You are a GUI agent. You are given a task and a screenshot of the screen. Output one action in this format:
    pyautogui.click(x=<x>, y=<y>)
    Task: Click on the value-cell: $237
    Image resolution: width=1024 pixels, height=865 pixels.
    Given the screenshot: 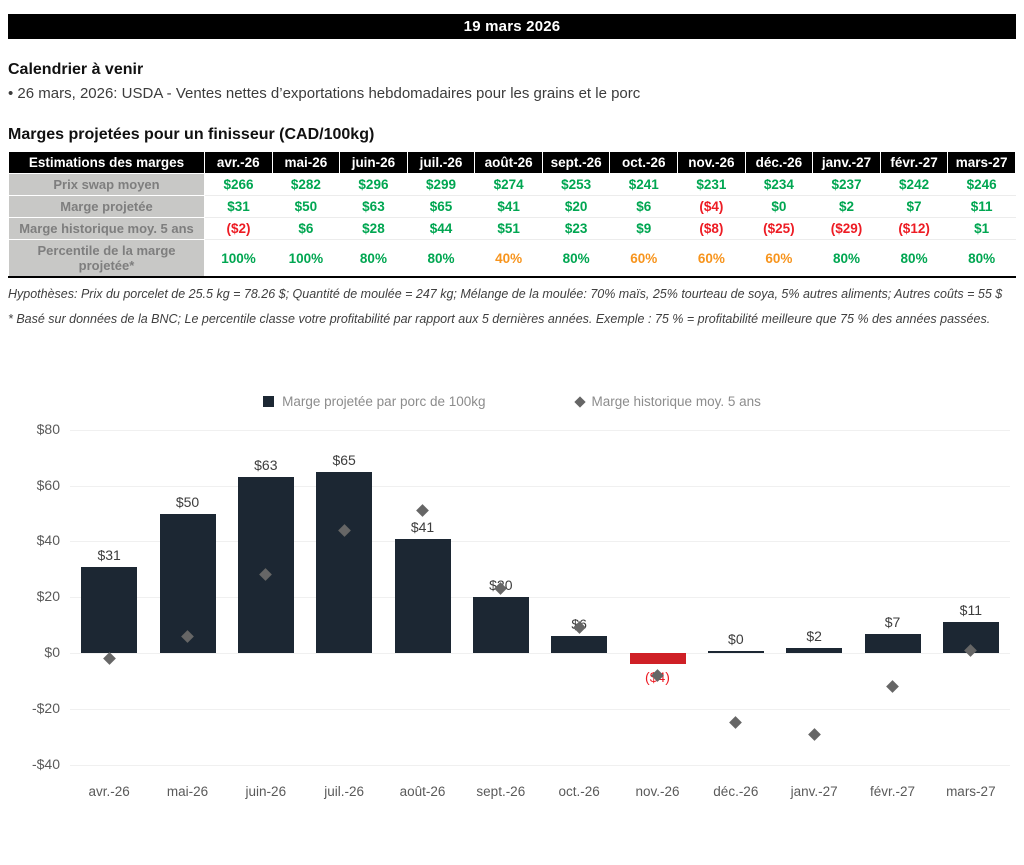 What is the action you would take?
    pyautogui.click(x=846, y=184)
    